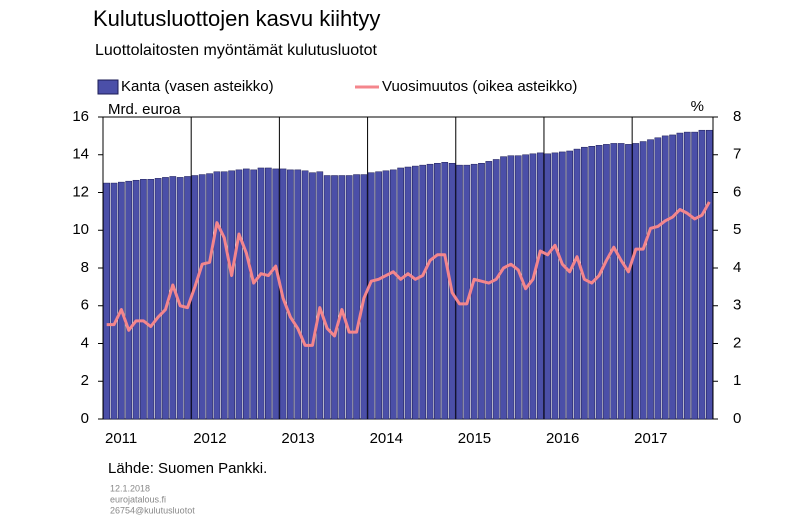  Describe the element at coordinates (197, 86) in the screenshot. I see `legend-label: Kanta (vasen asteikko)` at that location.